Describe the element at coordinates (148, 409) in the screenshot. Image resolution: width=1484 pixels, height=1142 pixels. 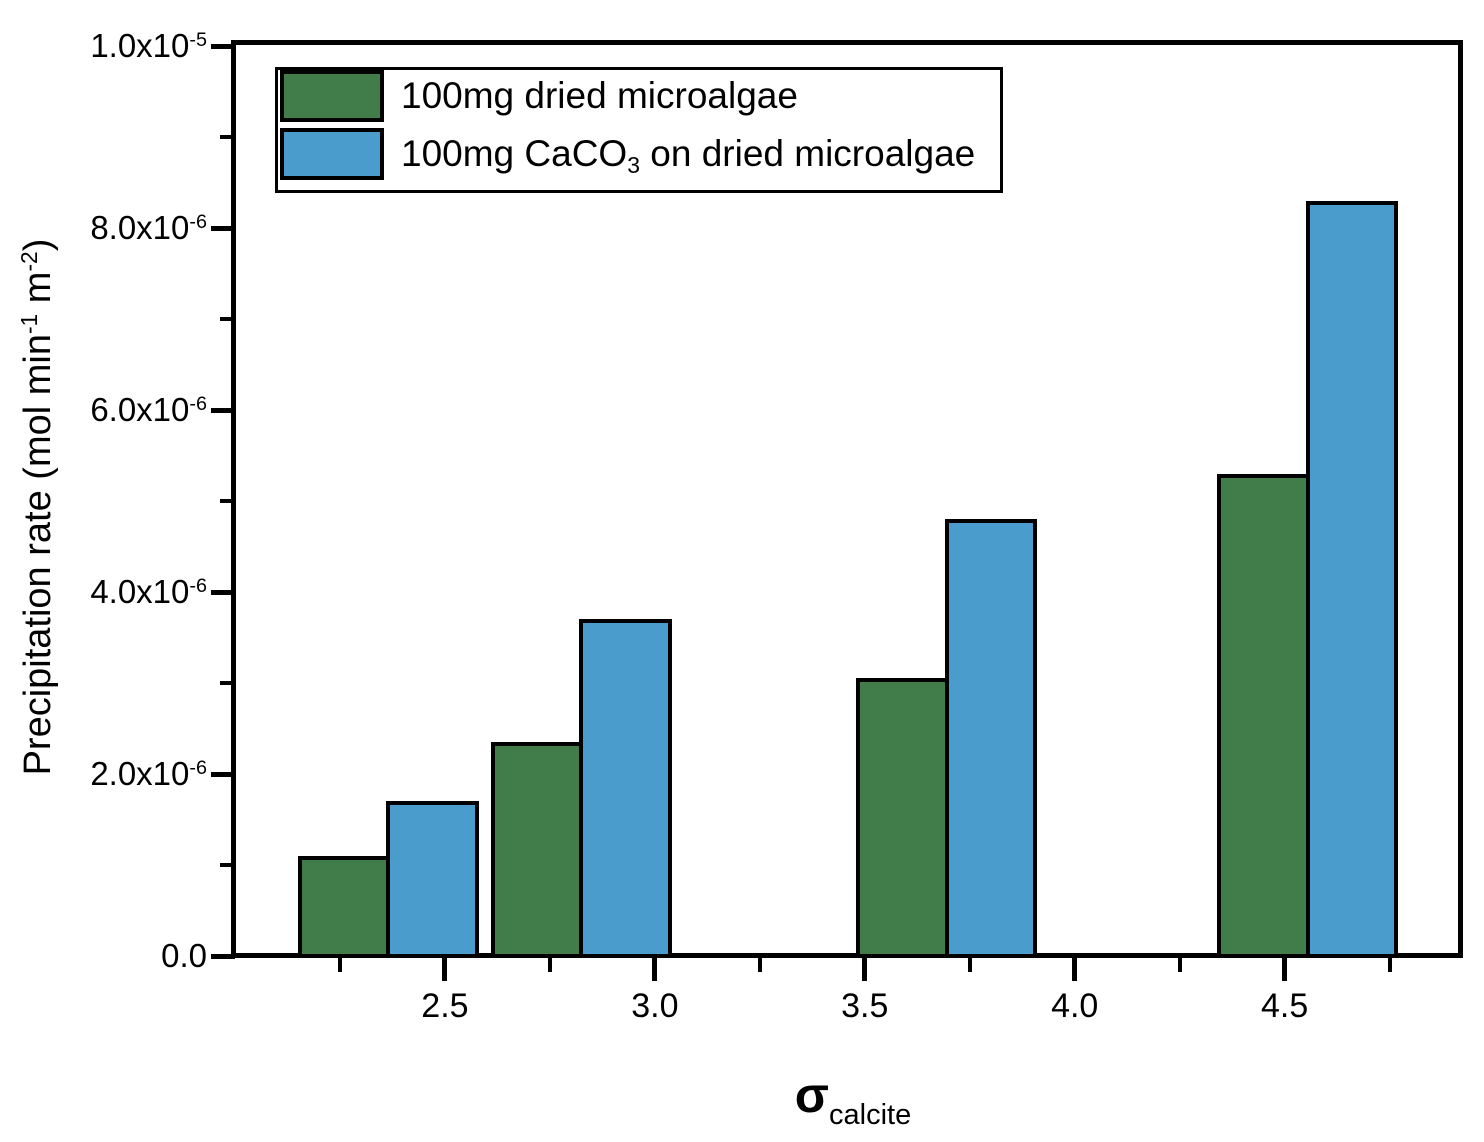
I see `y-tick-label: 6.0x10⁻⁶` at that location.